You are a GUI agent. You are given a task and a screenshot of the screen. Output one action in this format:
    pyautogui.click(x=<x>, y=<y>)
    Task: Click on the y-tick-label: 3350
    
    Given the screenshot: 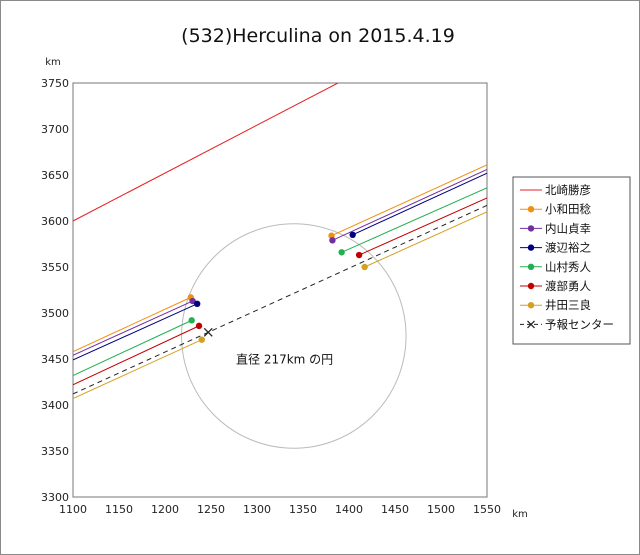 What is the action you would take?
    pyautogui.click(x=55, y=451)
    